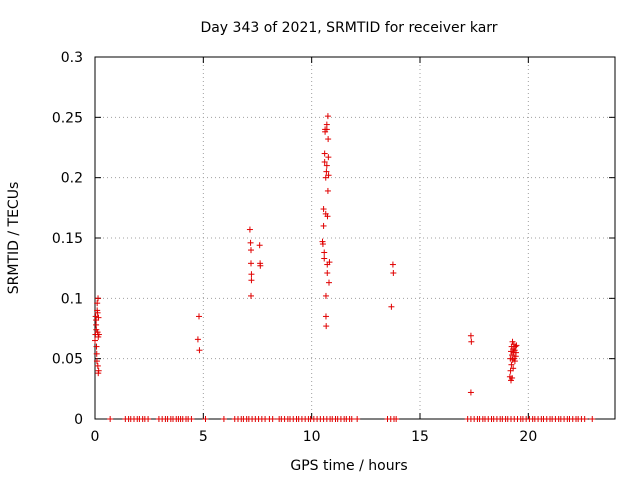 This screenshot has height=480, width=640. I want to click on x-tick-label: 0, so click(95, 437).